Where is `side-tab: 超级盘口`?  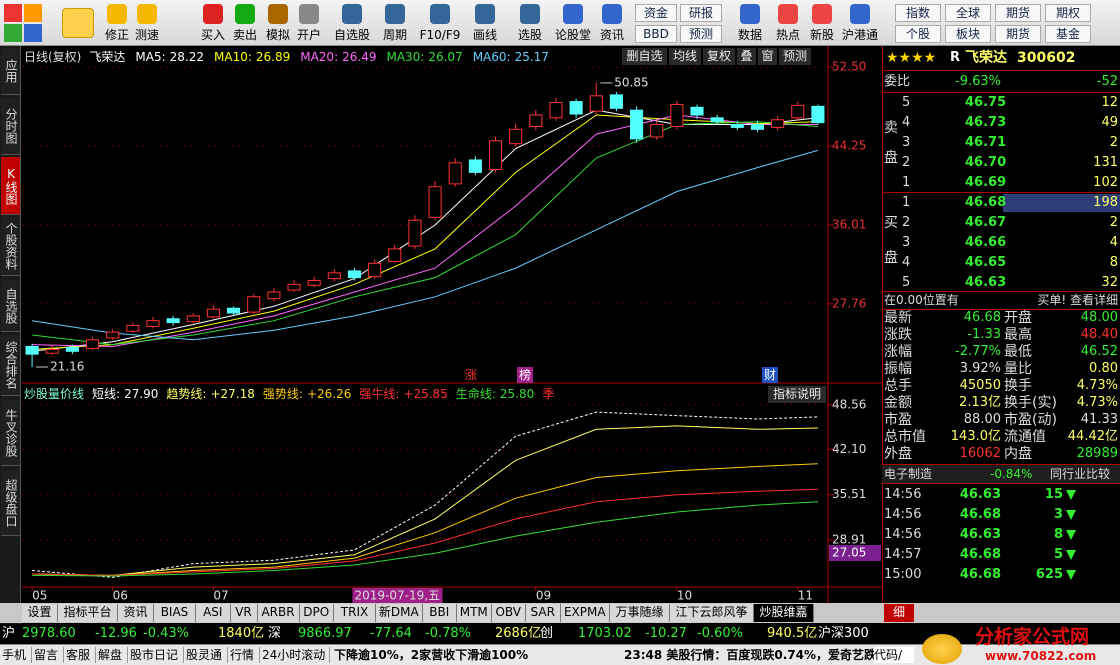
side-tab: 超级盘口 is located at coordinates (10, 503).